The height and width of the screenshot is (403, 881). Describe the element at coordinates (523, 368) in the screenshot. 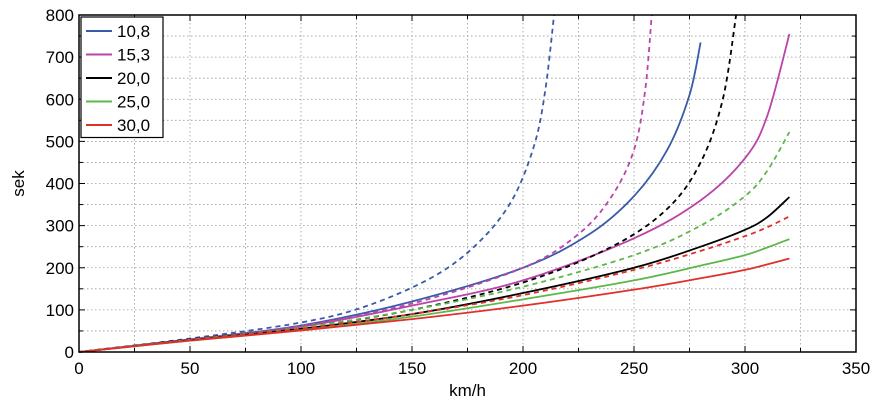

I see `x-tick-label: 200` at that location.